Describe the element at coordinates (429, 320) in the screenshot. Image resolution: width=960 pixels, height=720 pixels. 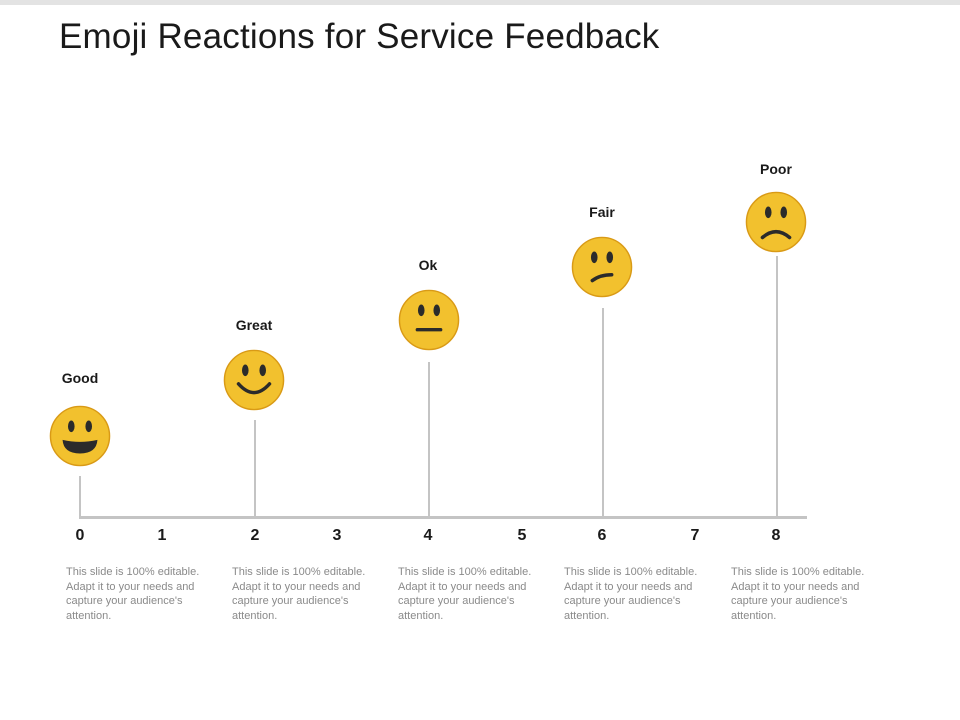
I see `neutral-face-icon` at that location.